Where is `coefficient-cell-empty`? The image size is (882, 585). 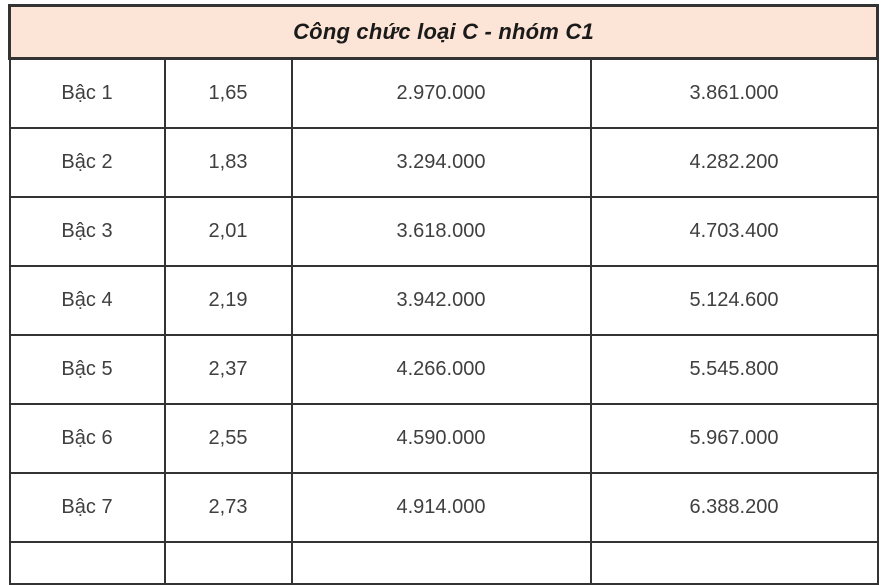
coefficient-cell-empty is located at coordinates (228, 563).